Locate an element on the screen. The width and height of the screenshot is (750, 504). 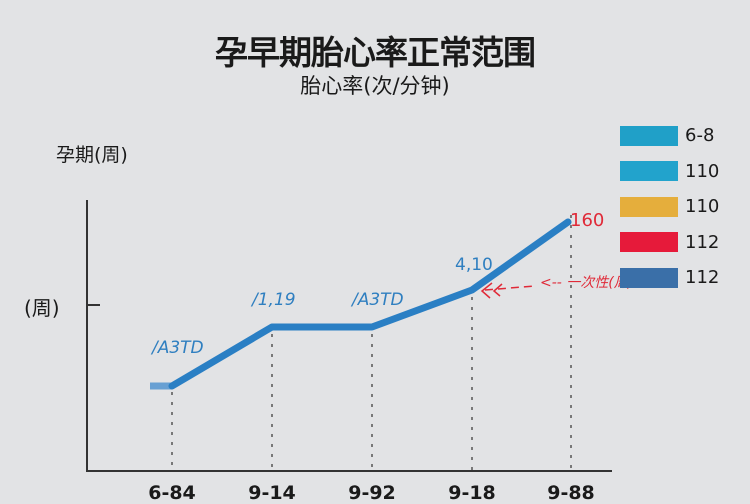
chart-title: 孕早期胎心率正常范围 is located at coordinates (375, 52).